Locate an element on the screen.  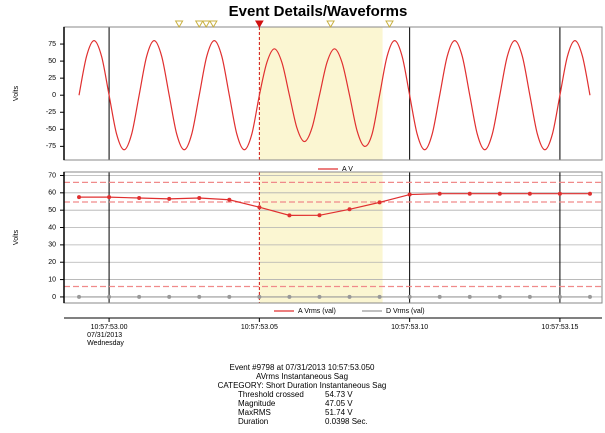
info-label: MaxRMS is located at coordinates (254, 412).